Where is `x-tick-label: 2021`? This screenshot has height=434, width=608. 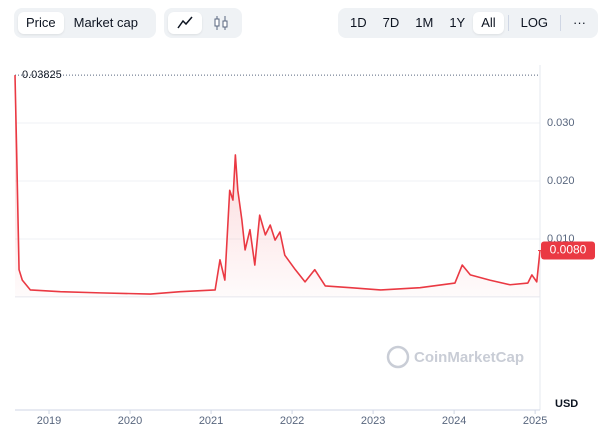
x-tick-label: 2021 is located at coordinates (211, 421).